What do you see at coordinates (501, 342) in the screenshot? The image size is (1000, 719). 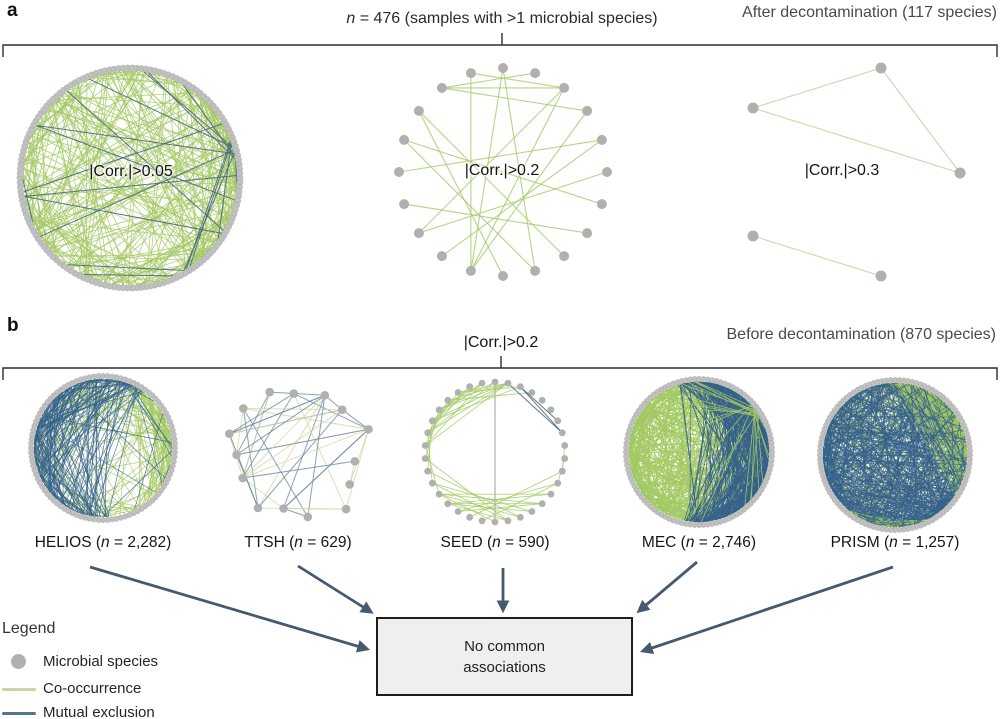 I see `threshold-label-b: |Corr.|>0.2` at bounding box center [501, 342].